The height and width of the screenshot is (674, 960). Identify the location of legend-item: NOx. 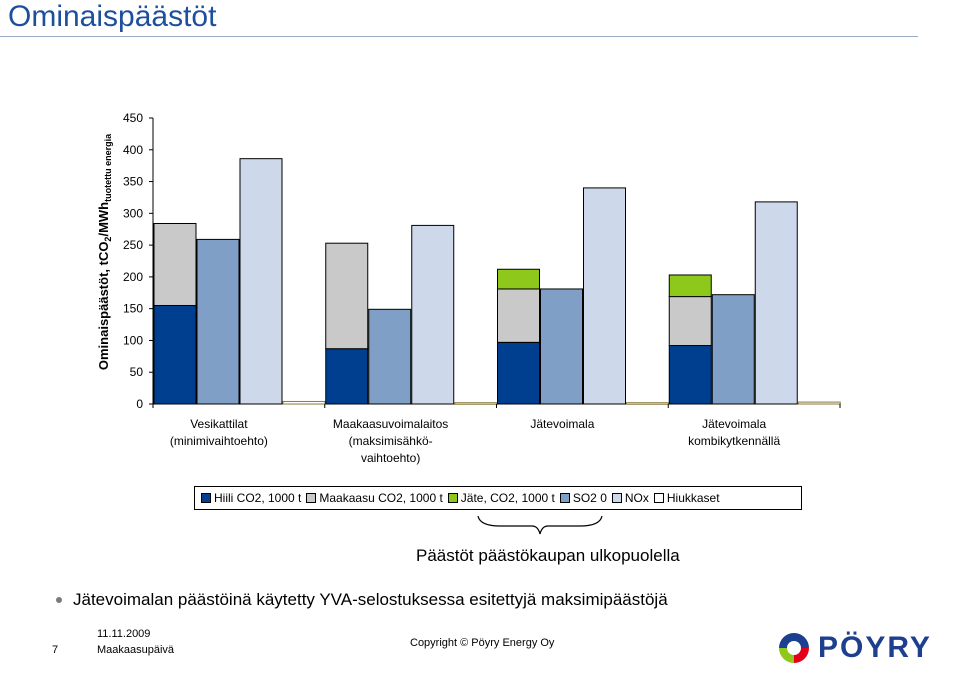
(630, 498).